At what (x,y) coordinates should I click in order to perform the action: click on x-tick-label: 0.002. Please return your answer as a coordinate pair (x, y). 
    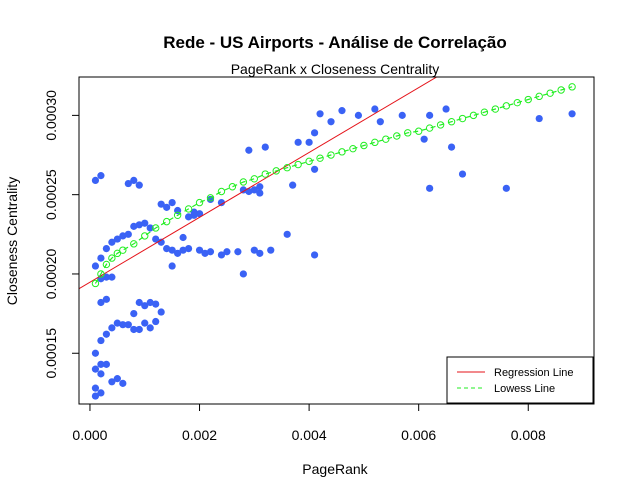
    Looking at the image, I should click on (199, 435).